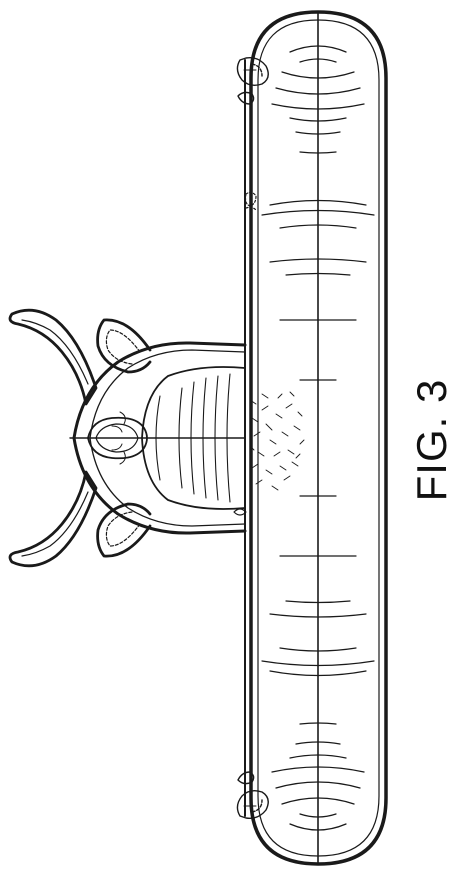  I want to click on lower-horn, so click(53, 519).